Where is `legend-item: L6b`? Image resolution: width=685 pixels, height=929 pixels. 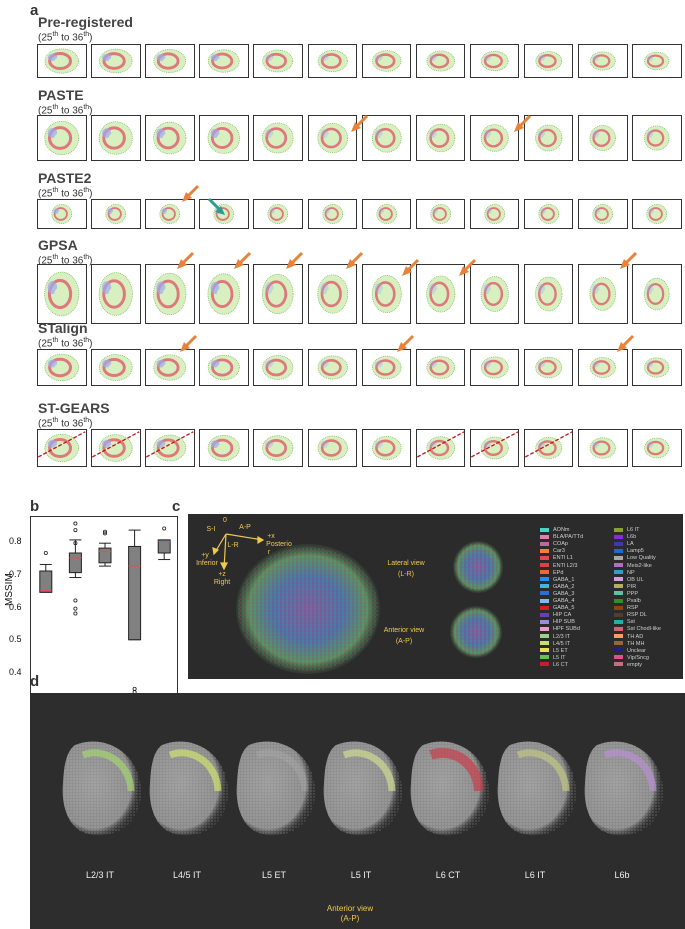
legend-item: L6b is located at coordinates (625, 537).